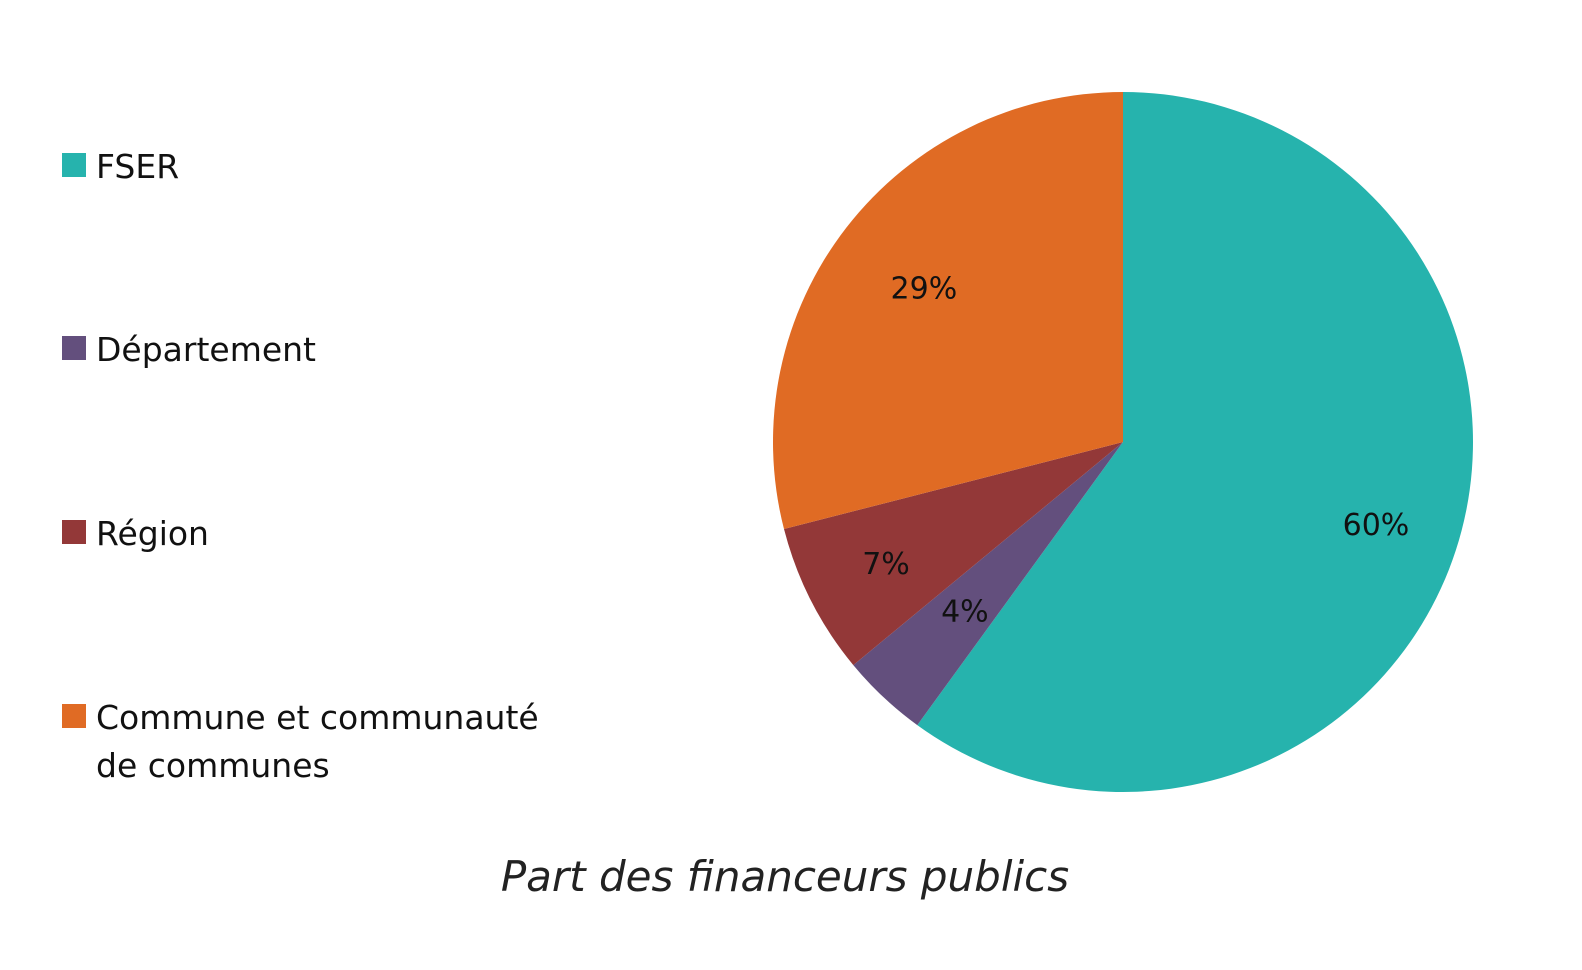  What do you see at coordinates (213, 765) in the screenshot?
I see `legend-label-line2: de communes` at bounding box center [213, 765].